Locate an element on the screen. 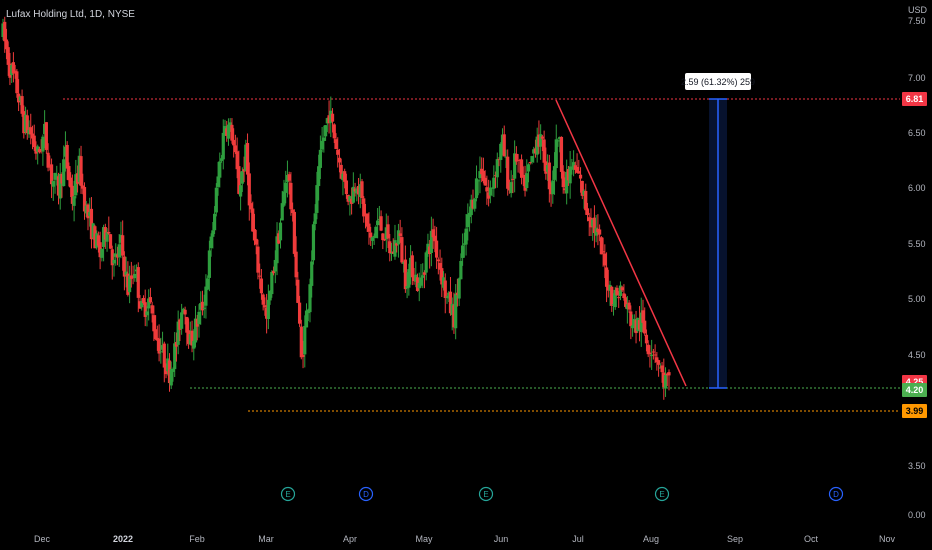 Image resolution: width=932 pixels, height=550 pixels. time-tick-label: Dec is located at coordinates (42, 539).